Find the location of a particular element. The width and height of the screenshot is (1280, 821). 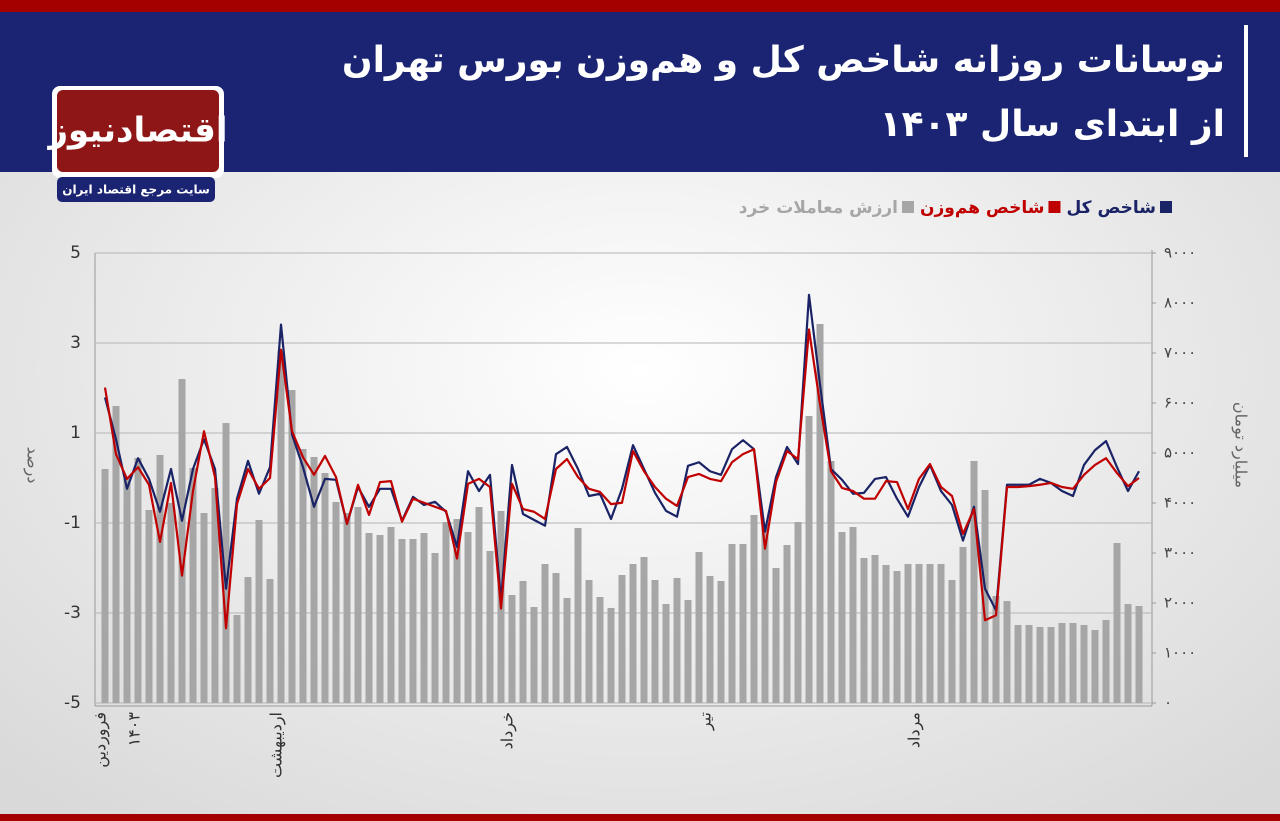

y2-tick-label: ۸۰۰۰ is located at coordinates (1180, 303).